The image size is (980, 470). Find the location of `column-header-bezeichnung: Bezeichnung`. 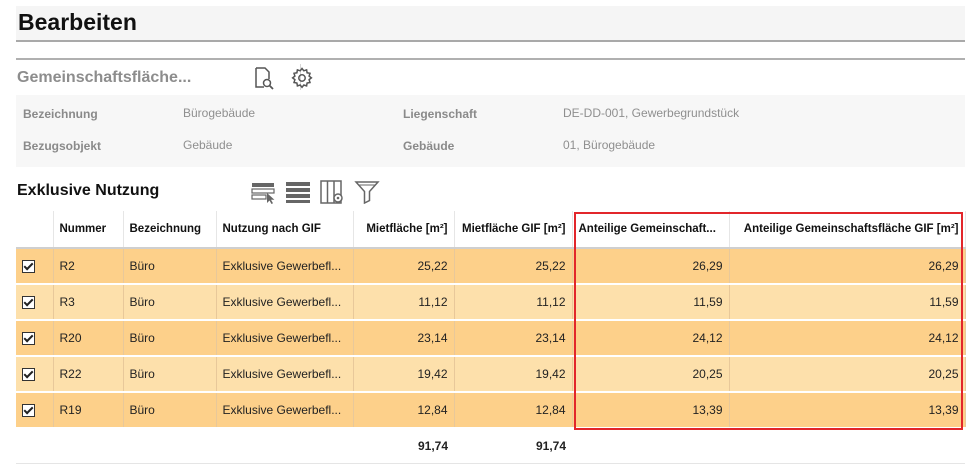

column-header-bezeichnung: Bezeichnung is located at coordinates (170, 230).